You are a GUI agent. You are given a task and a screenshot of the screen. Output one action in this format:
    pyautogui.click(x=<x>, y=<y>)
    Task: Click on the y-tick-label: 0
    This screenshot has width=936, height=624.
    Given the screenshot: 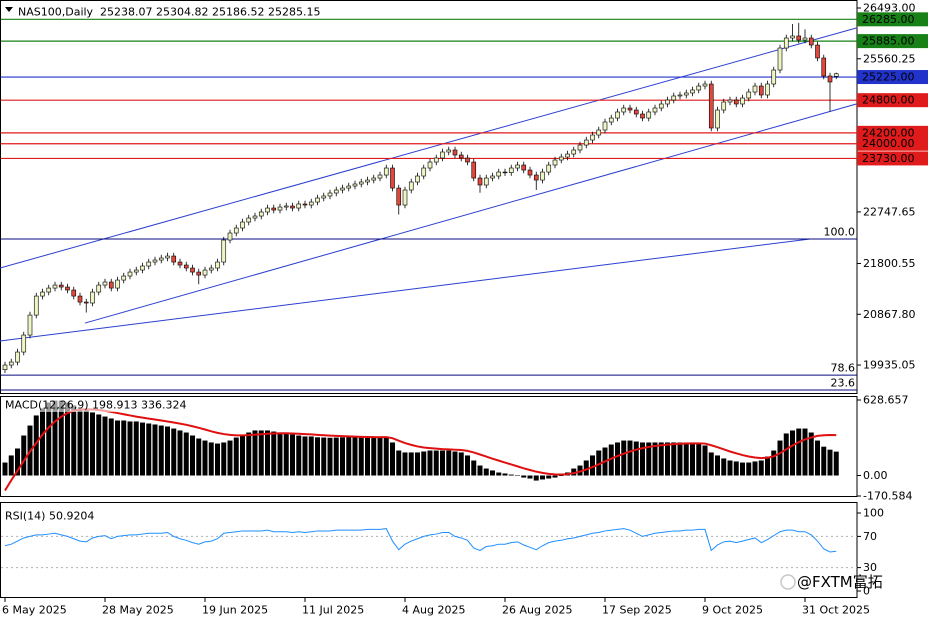 What is the action you would take?
    pyautogui.click(x=866, y=591)
    